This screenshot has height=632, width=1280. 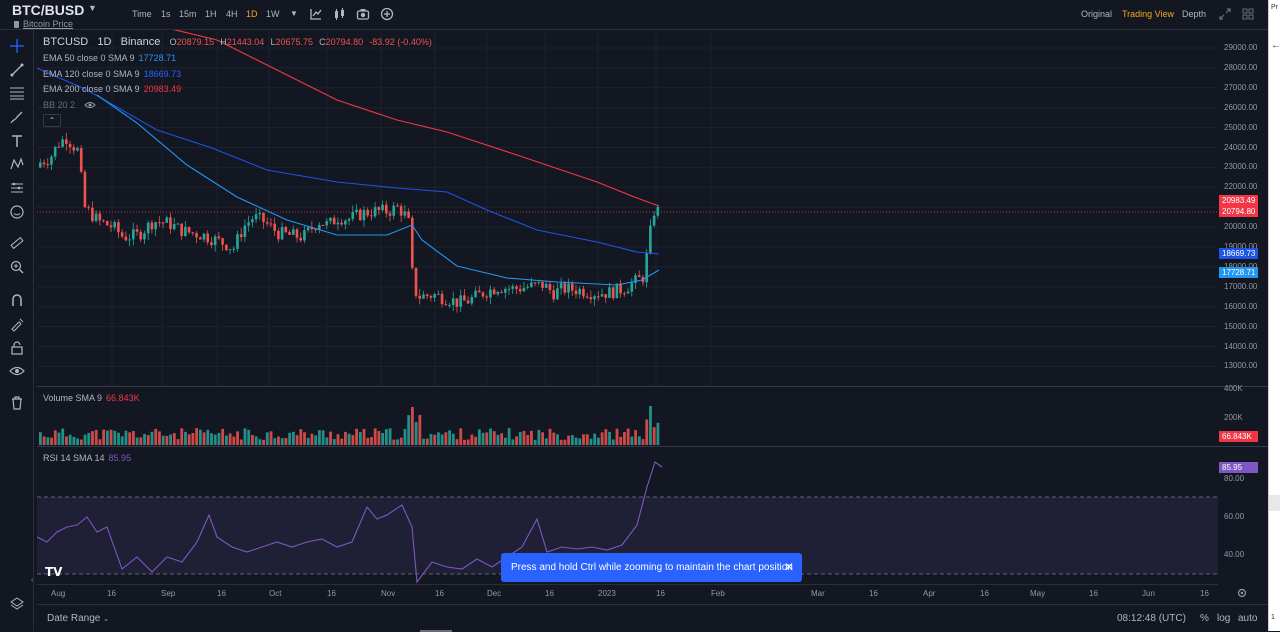 I want to click on fullscreen-icon, so click(x=1225, y=14).